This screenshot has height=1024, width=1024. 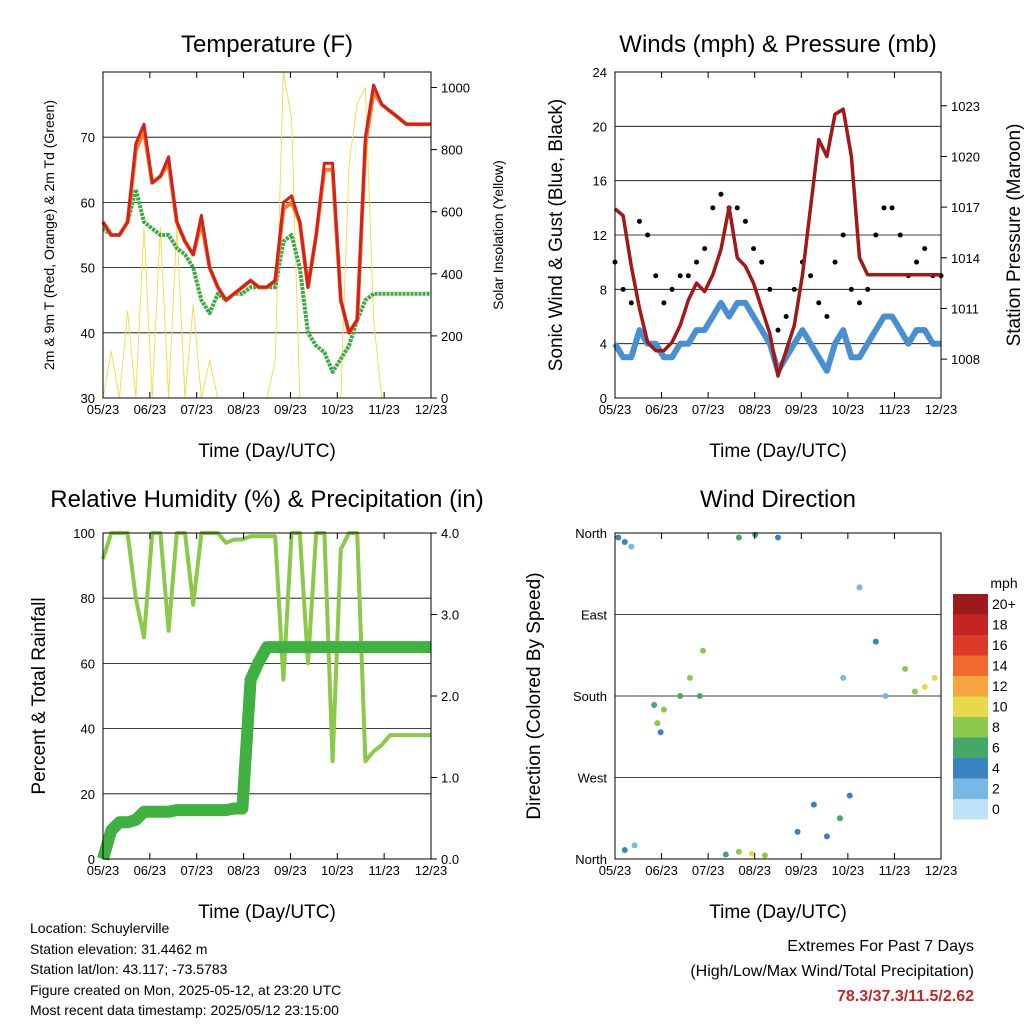 I want to click on temp-ytick-right-label: 200, so click(x=452, y=336).